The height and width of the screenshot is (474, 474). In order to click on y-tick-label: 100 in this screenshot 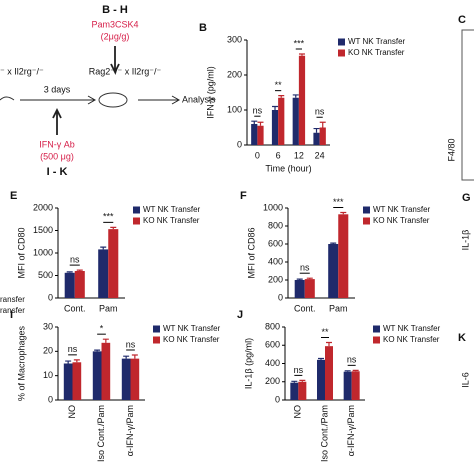, I will do `click(234, 109)`.